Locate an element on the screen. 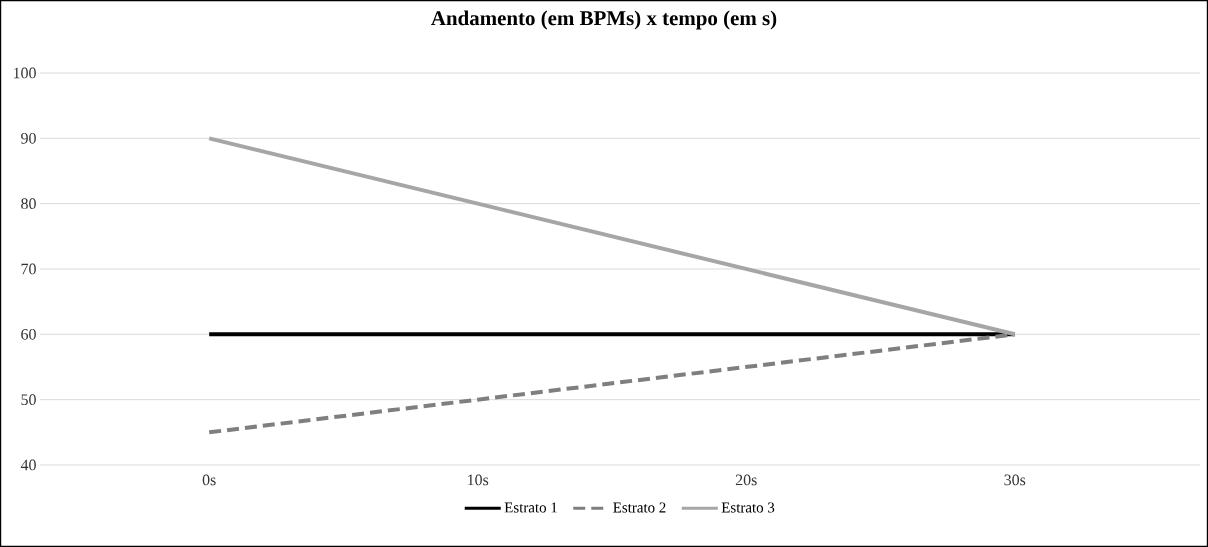  chart-title: Andamento (em BPMs) x tempo (em s) is located at coordinates (604, 20).